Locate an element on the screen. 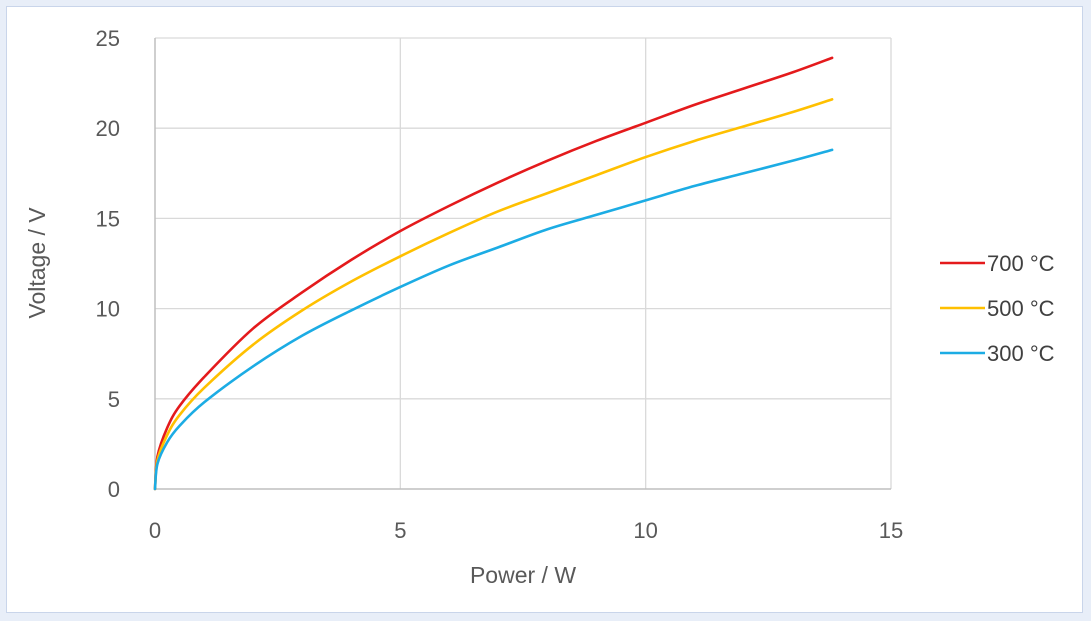 This screenshot has width=1091, height=621. legend-label-500c: 500 °C is located at coordinates (1021, 308).